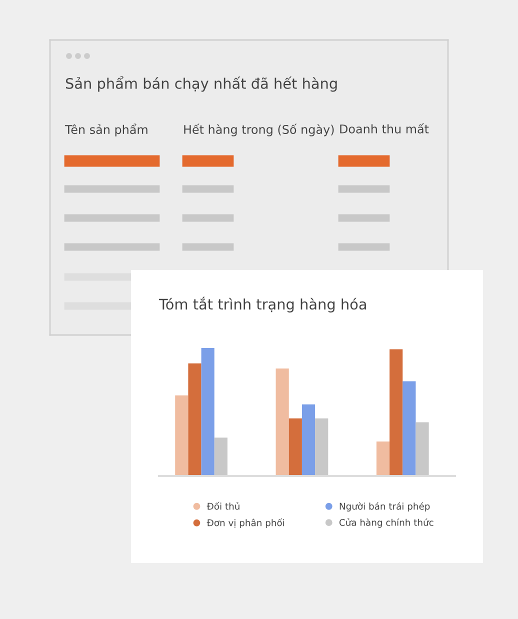 The height and width of the screenshot is (619, 518). I want to click on legend-label: Người bán trái phép, so click(385, 507).